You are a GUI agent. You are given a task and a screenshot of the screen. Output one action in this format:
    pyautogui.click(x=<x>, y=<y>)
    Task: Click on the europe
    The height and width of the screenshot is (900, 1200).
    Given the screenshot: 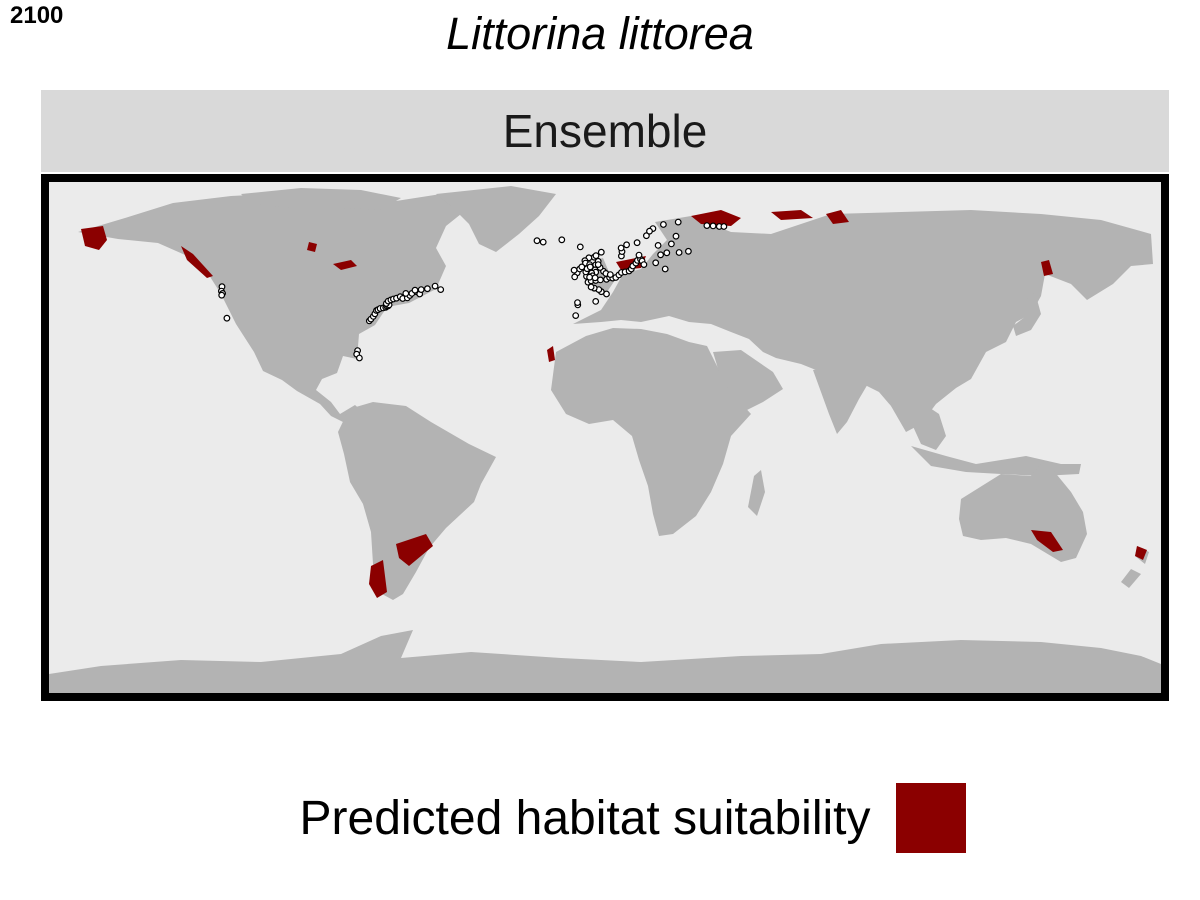 What is the action you would take?
    pyautogui.click(x=863, y=321)
    